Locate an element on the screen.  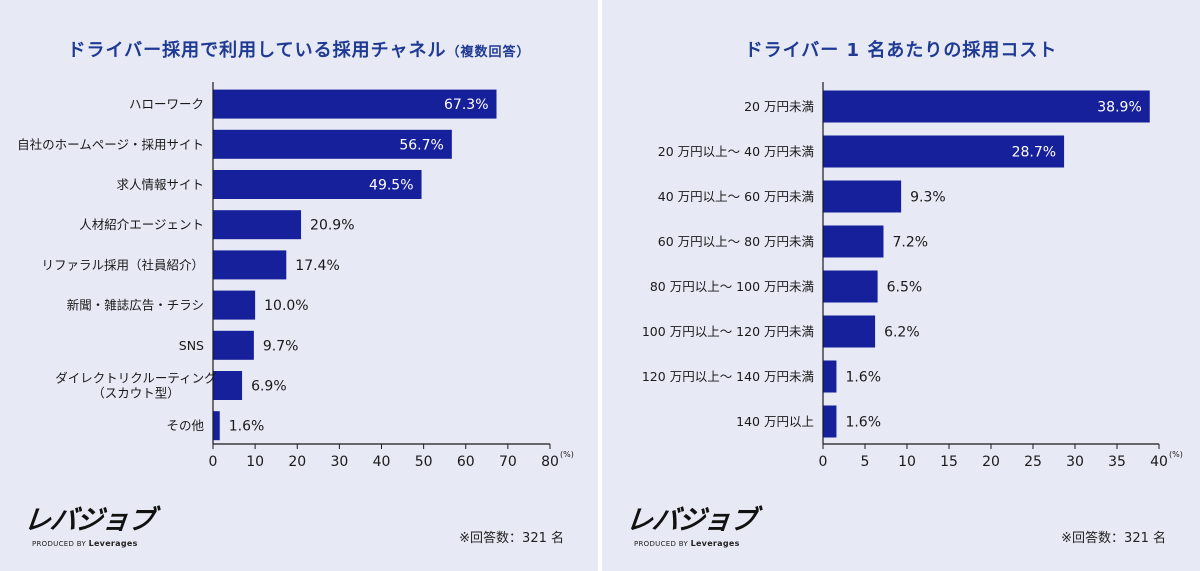
x-tick-label: 15 is located at coordinates (949, 462).